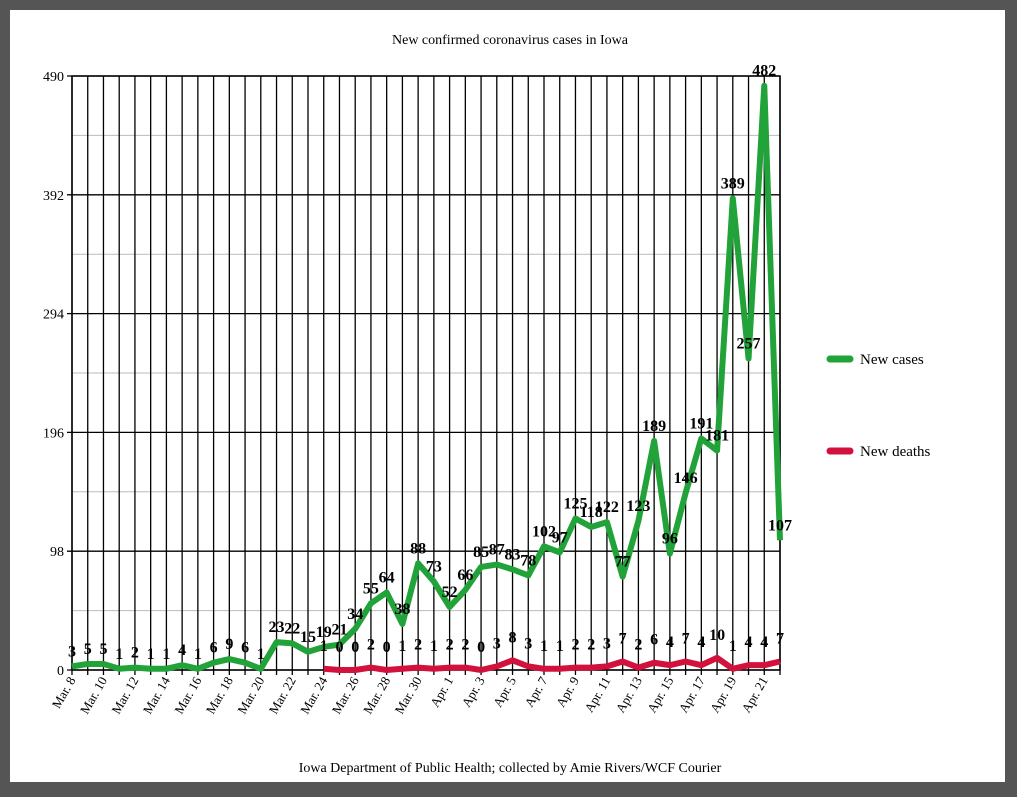 This screenshot has width=1017, height=797. What do you see at coordinates (717, 436) in the screenshot?
I see `data-label: 181` at bounding box center [717, 436].